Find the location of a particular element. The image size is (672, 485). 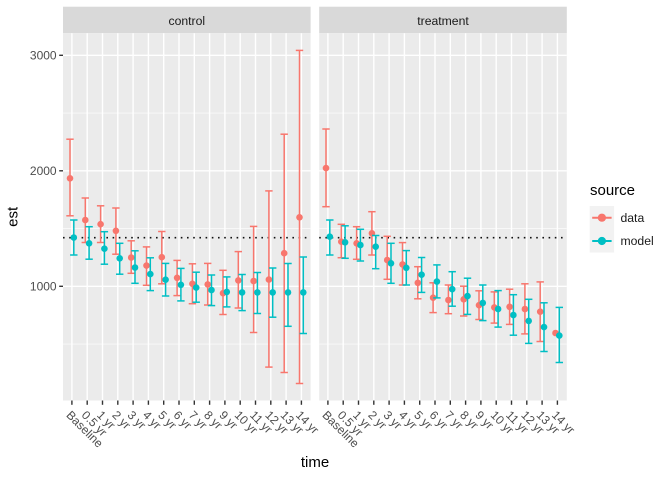

svg-text: time is located at coordinates (315, 462).